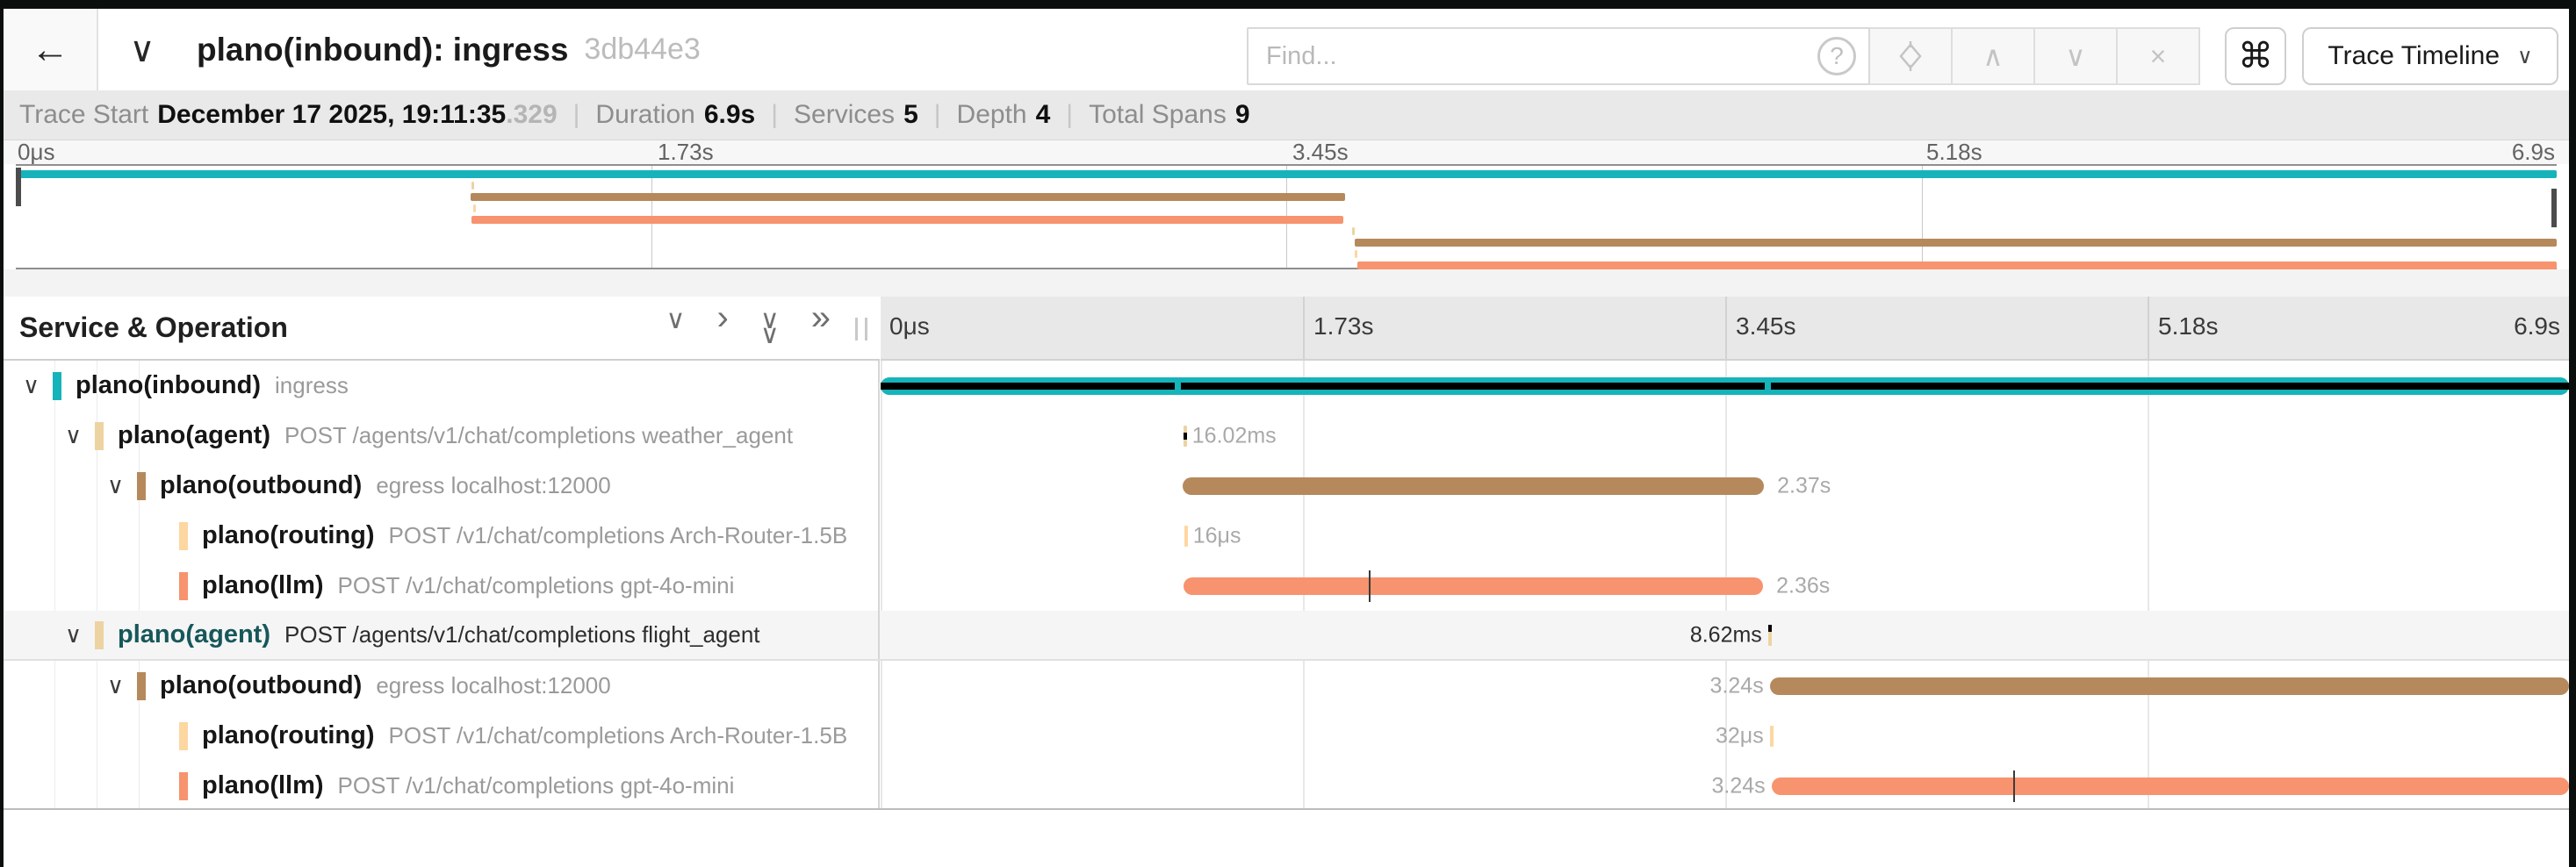  I want to click on minimap-left-scrubber, so click(18, 187).